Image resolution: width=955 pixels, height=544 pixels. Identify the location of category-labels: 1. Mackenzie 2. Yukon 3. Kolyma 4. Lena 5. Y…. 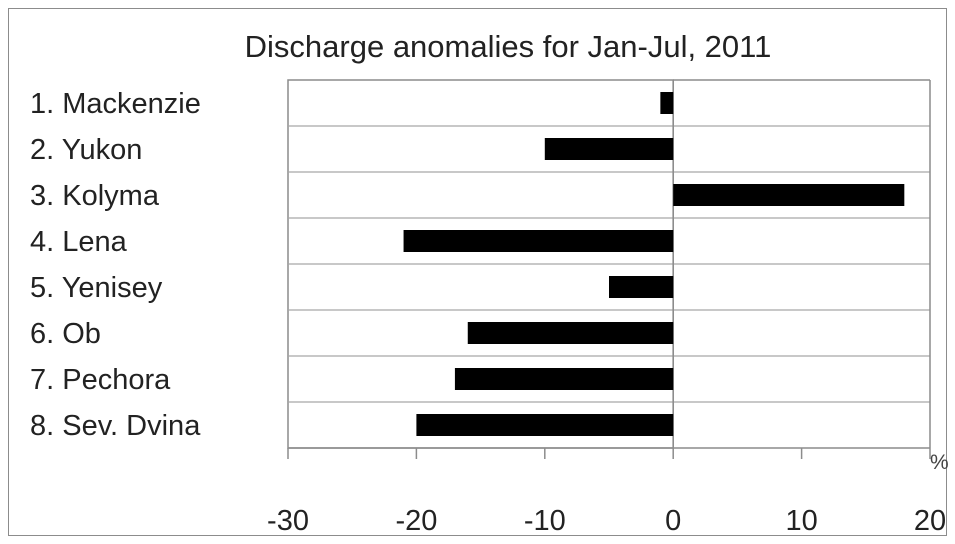
(115, 265).